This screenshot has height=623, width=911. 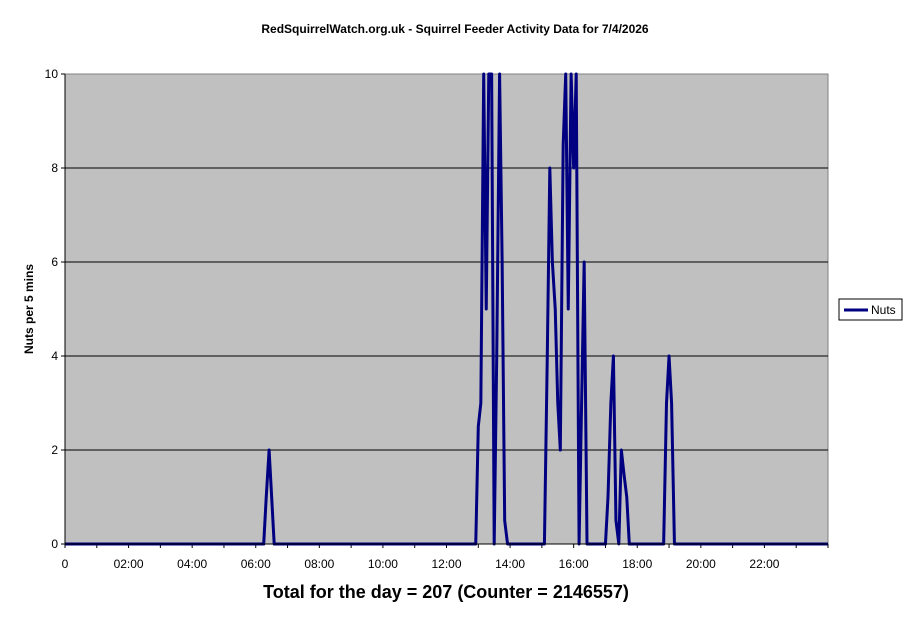 What do you see at coordinates (54, 168) in the screenshot?
I see `y-tick-label: 8` at bounding box center [54, 168].